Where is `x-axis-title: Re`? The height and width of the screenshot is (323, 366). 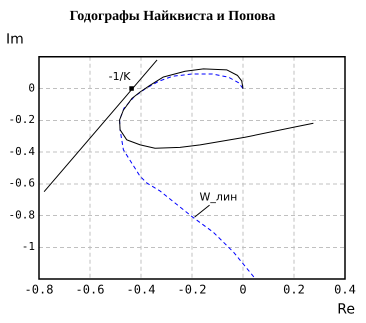
x-axis-title: Re is located at coordinates (346, 310).